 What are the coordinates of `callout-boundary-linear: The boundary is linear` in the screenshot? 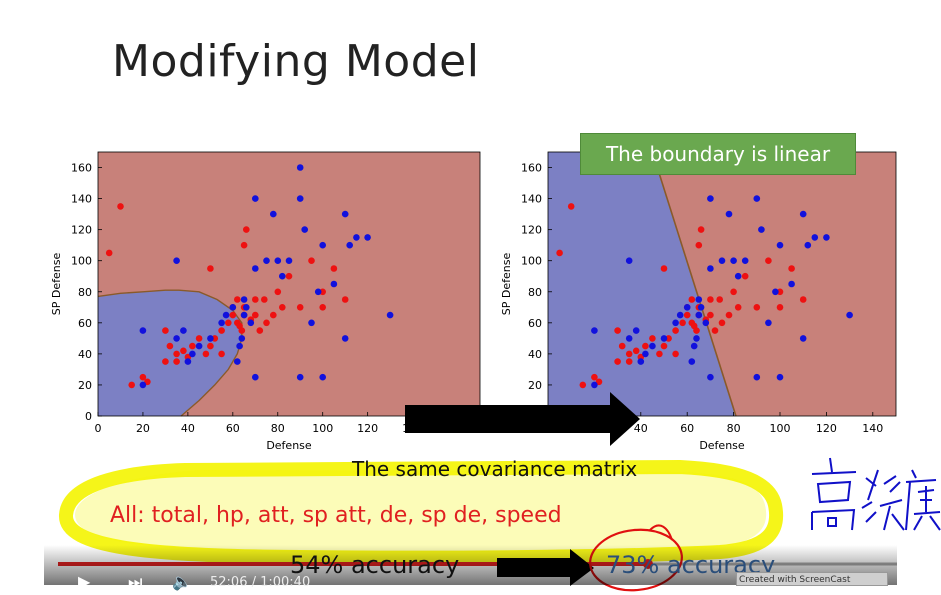 It's located at (718, 154).